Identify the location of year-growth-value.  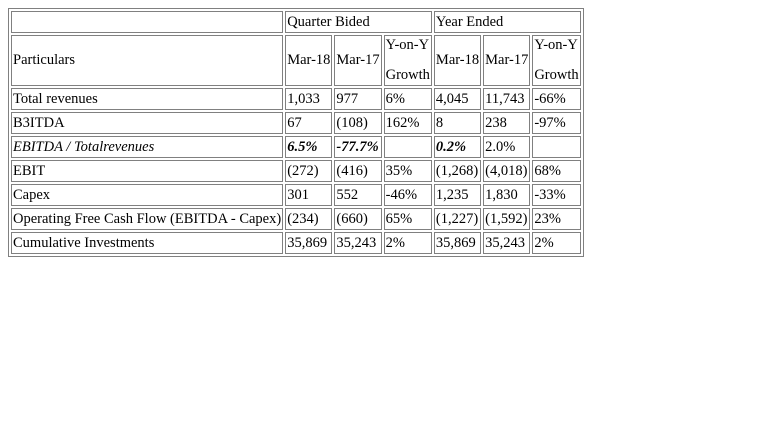
(556, 147).